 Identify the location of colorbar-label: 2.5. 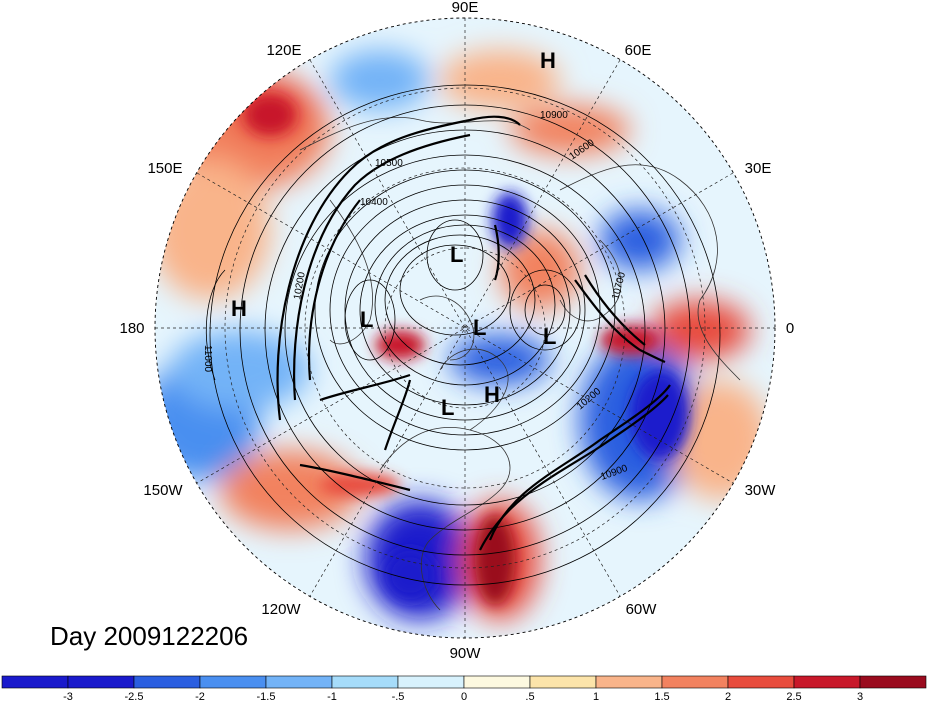
(793, 696).